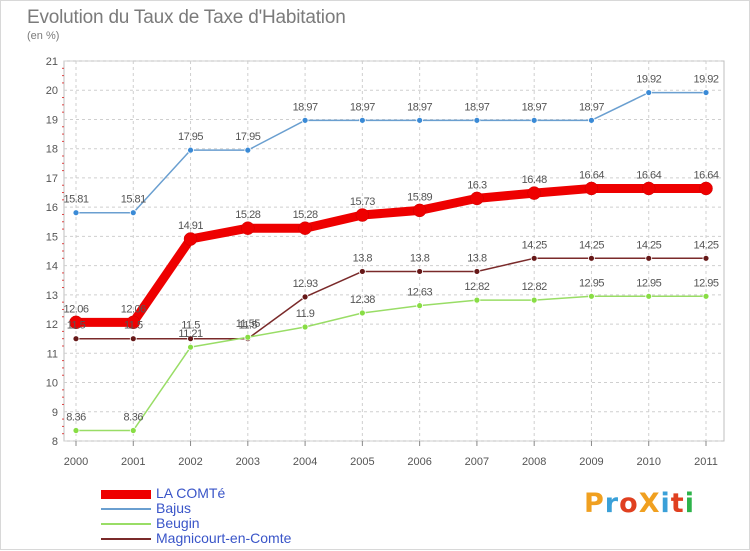 Image resolution: width=750 pixels, height=551 pixels. I want to click on legend-label: Magnicourt-en-Comte, so click(224, 538).